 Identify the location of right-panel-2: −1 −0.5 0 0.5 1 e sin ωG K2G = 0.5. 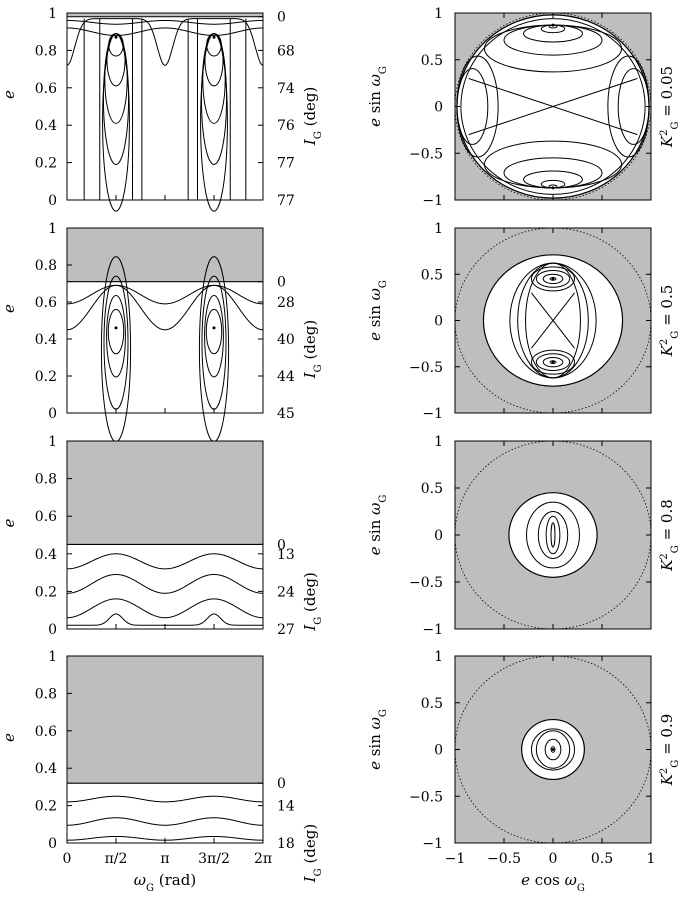
(523, 321).